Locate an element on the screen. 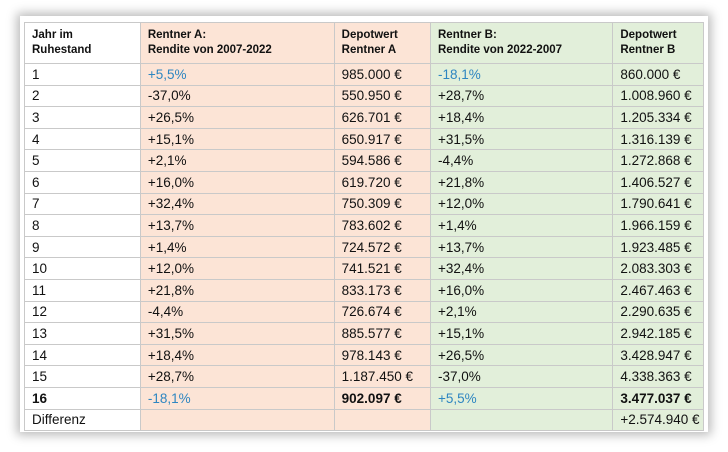 This screenshot has height=452, width=728. cell-a-value: 978.143 € is located at coordinates (382, 355).